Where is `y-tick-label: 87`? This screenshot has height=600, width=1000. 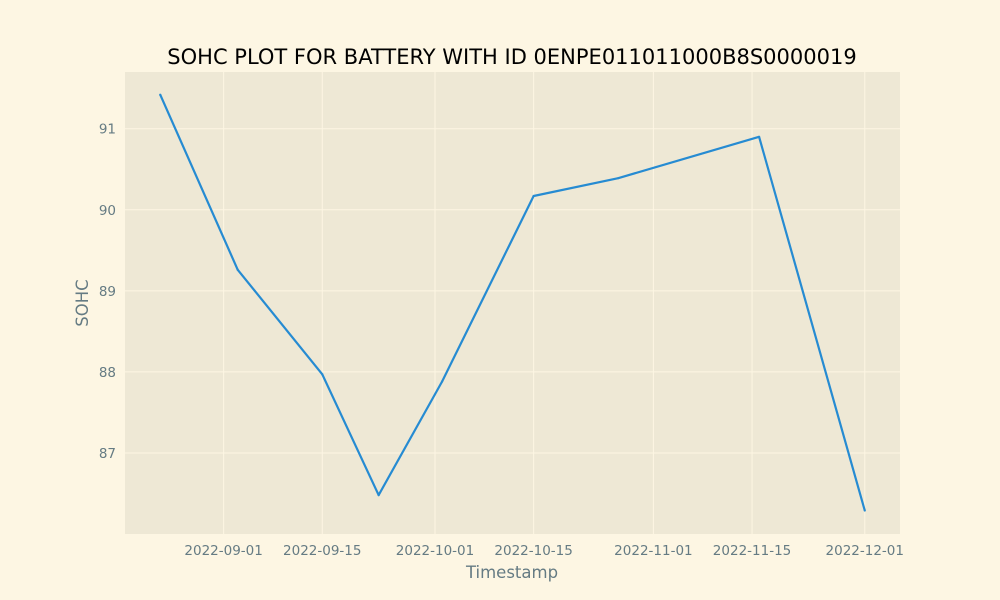 y-tick-label: 87 is located at coordinates (107, 454).